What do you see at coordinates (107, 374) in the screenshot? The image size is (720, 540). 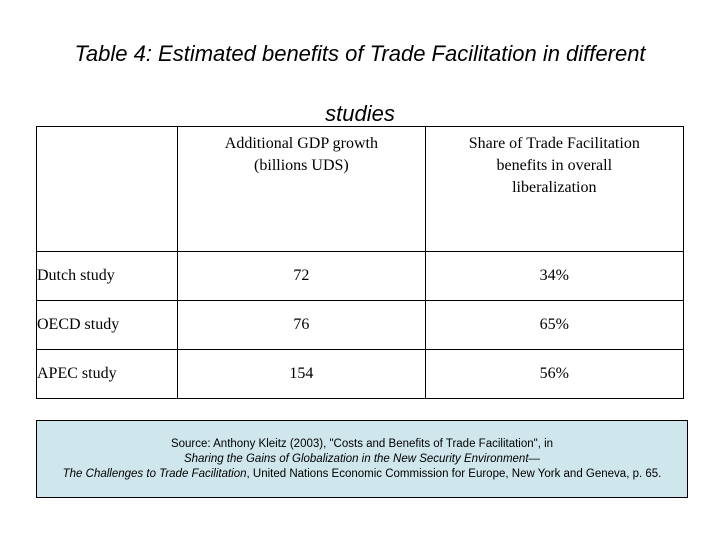 I see `row-study-label: APEC study` at bounding box center [107, 374].